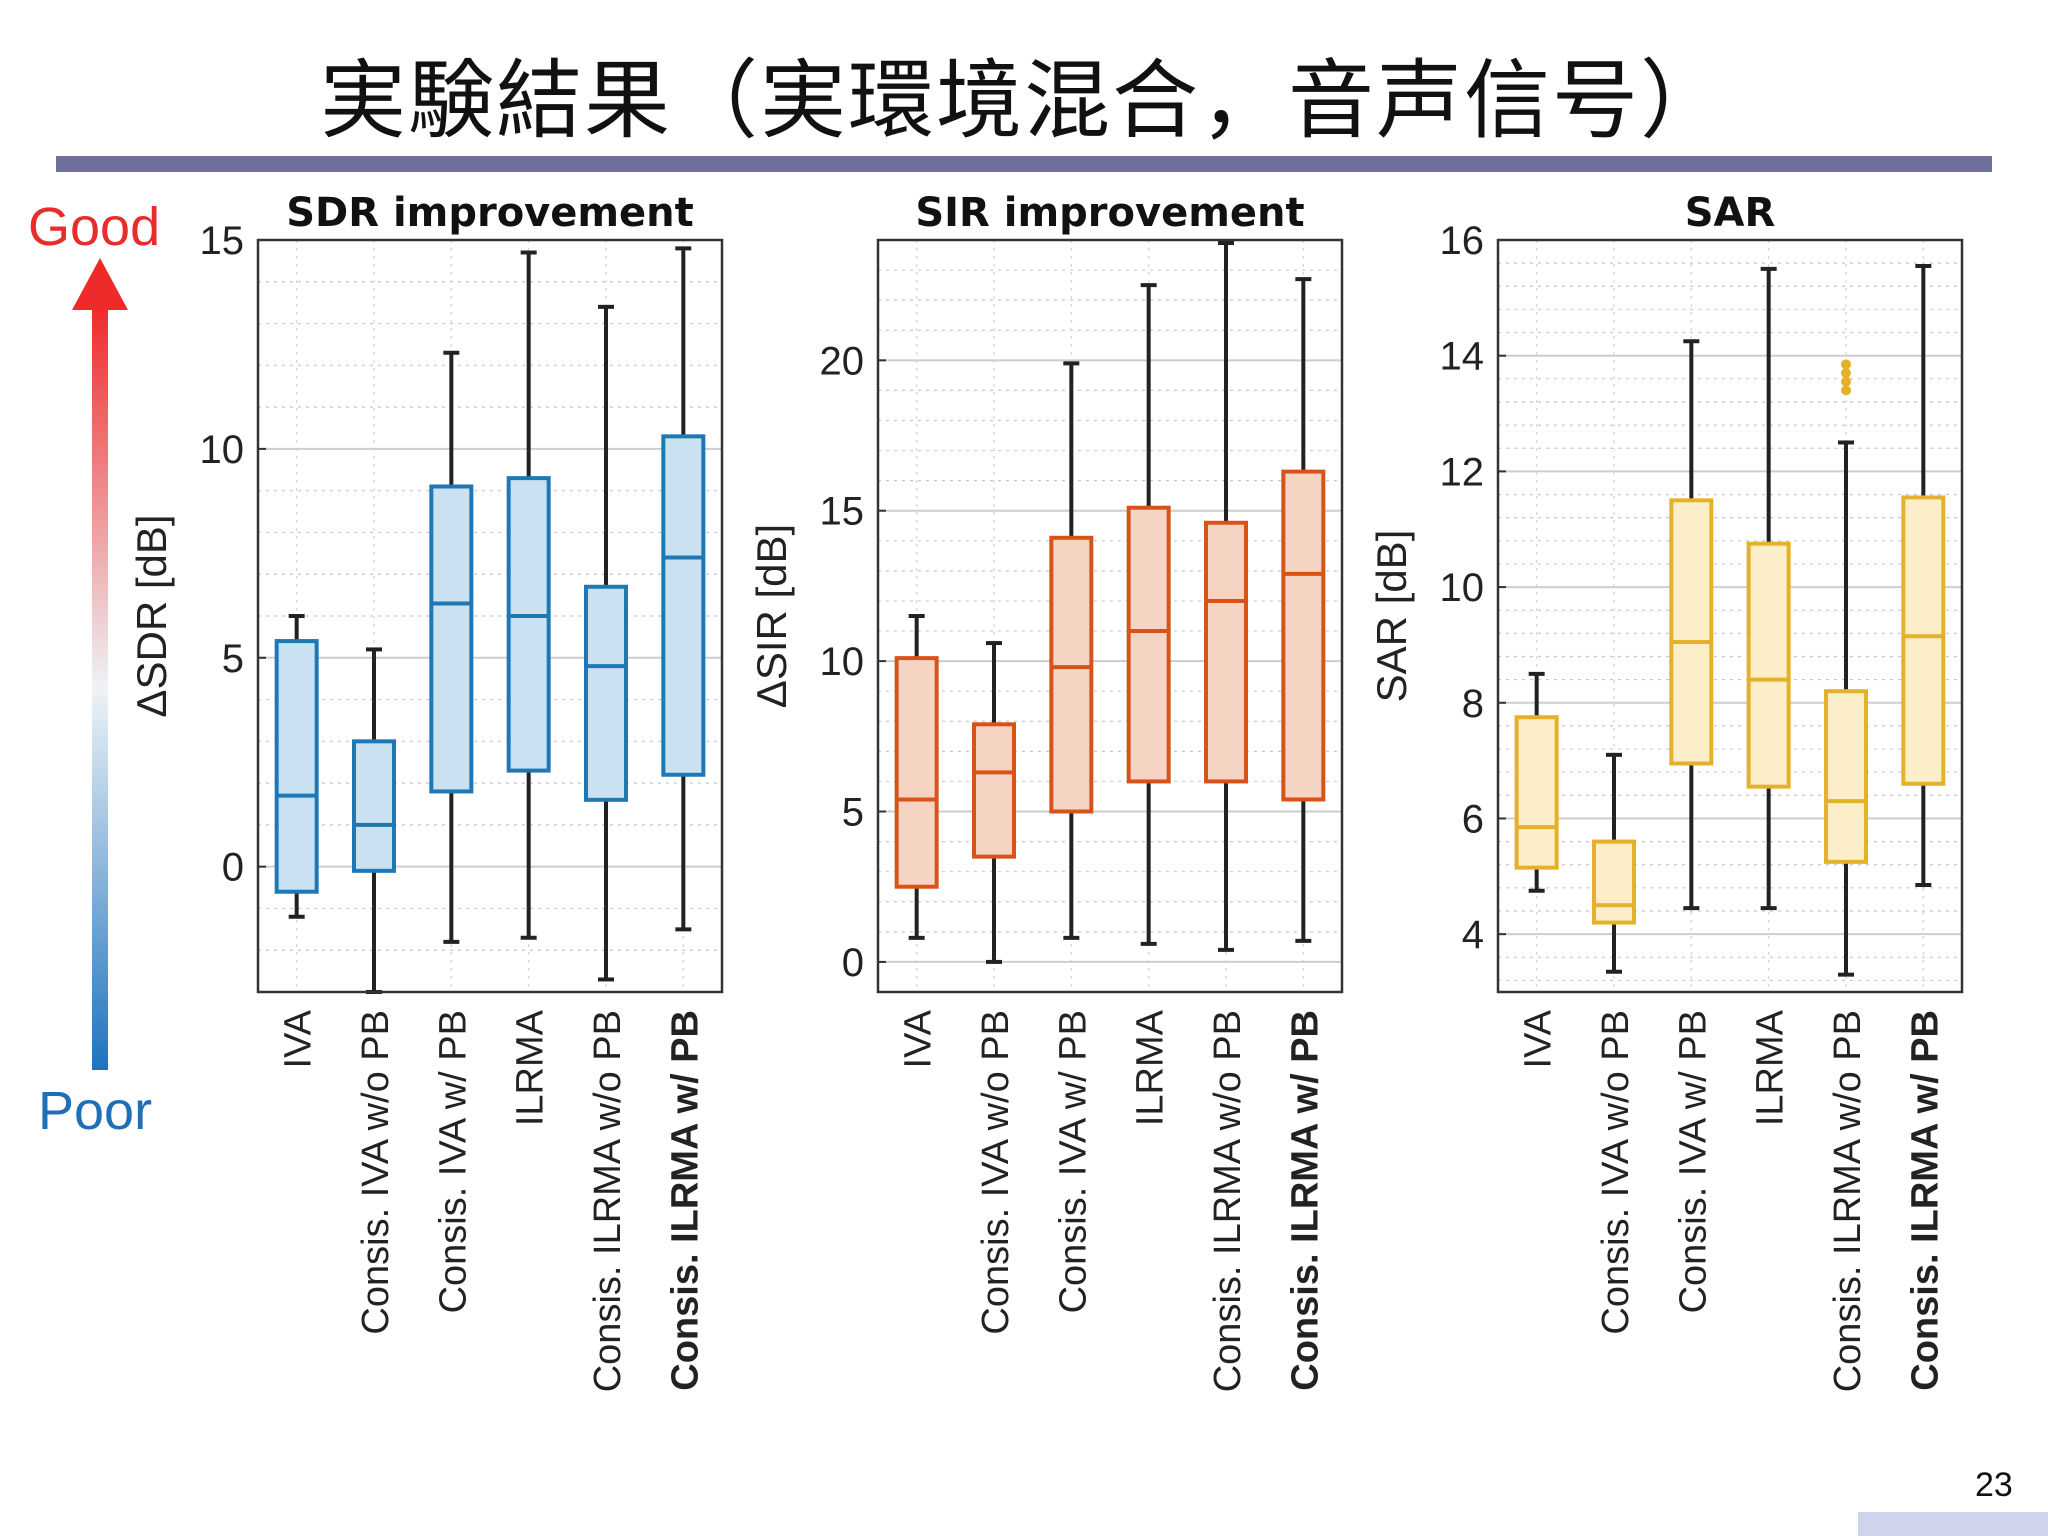 The image size is (2048, 1536). What do you see at coordinates (1473, 935) in the screenshot?
I see `y-tick-label: 4` at bounding box center [1473, 935].